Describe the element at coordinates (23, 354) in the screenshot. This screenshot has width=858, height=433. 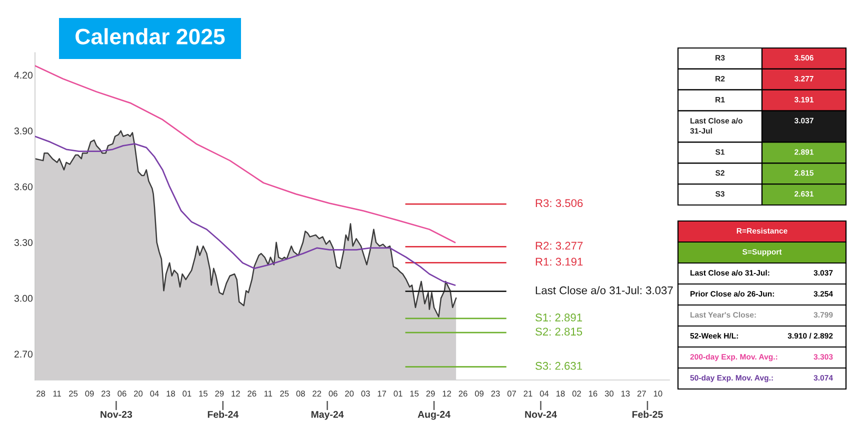
I see `y-tick-label: 2.70` at that location.